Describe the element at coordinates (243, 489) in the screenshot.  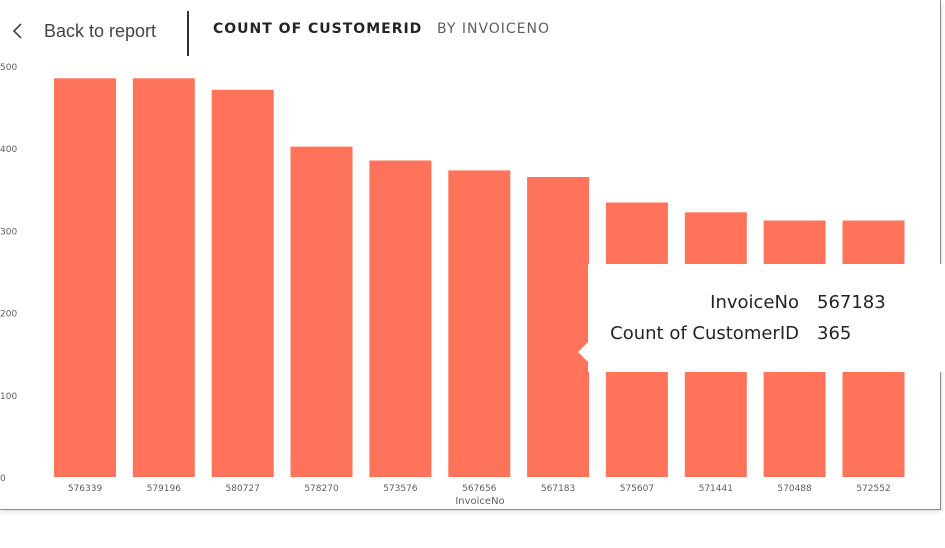
I see `x-tick-label: 580727` at that location.